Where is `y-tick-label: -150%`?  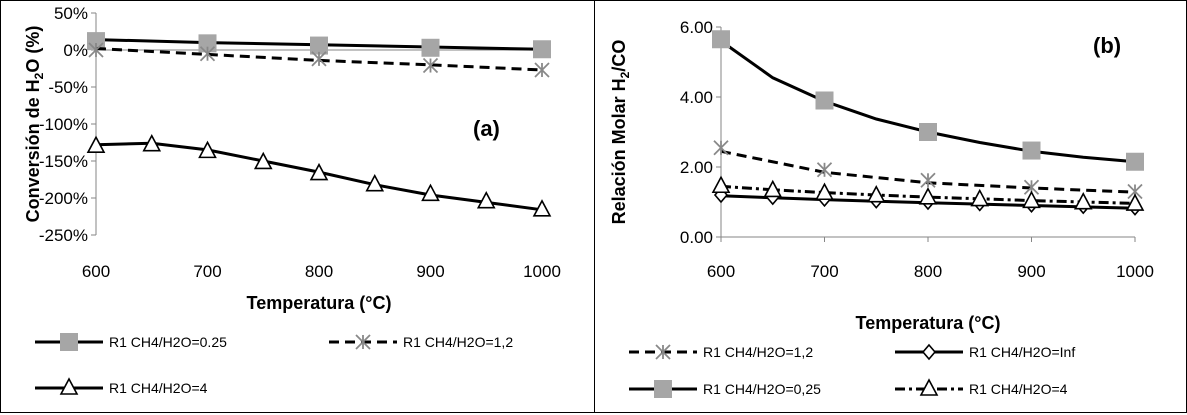
y-tick-label: -150% is located at coordinates (63, 161).